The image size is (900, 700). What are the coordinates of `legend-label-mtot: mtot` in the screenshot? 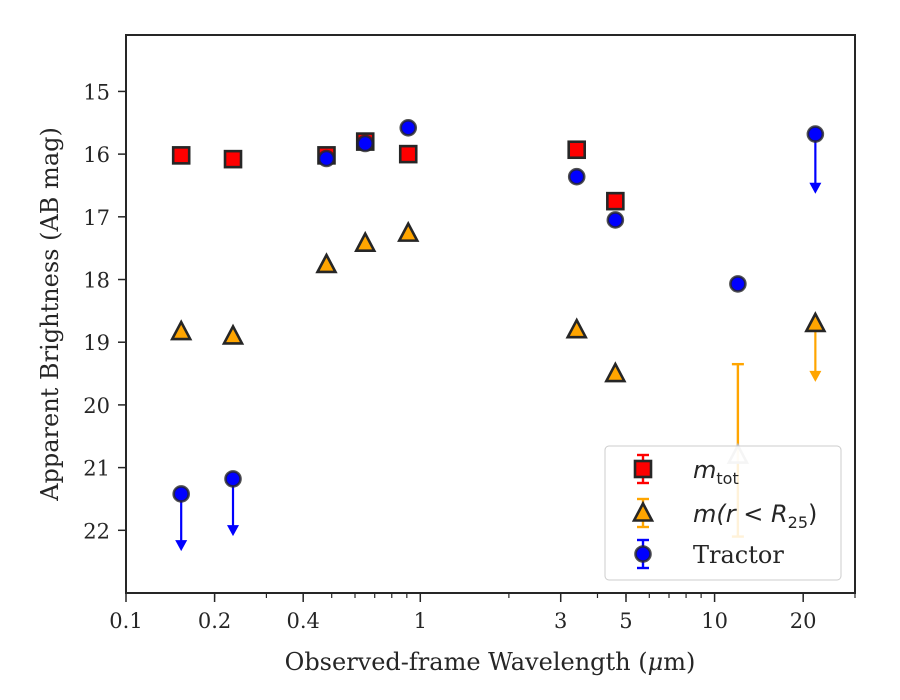 It's located at (716, 472).